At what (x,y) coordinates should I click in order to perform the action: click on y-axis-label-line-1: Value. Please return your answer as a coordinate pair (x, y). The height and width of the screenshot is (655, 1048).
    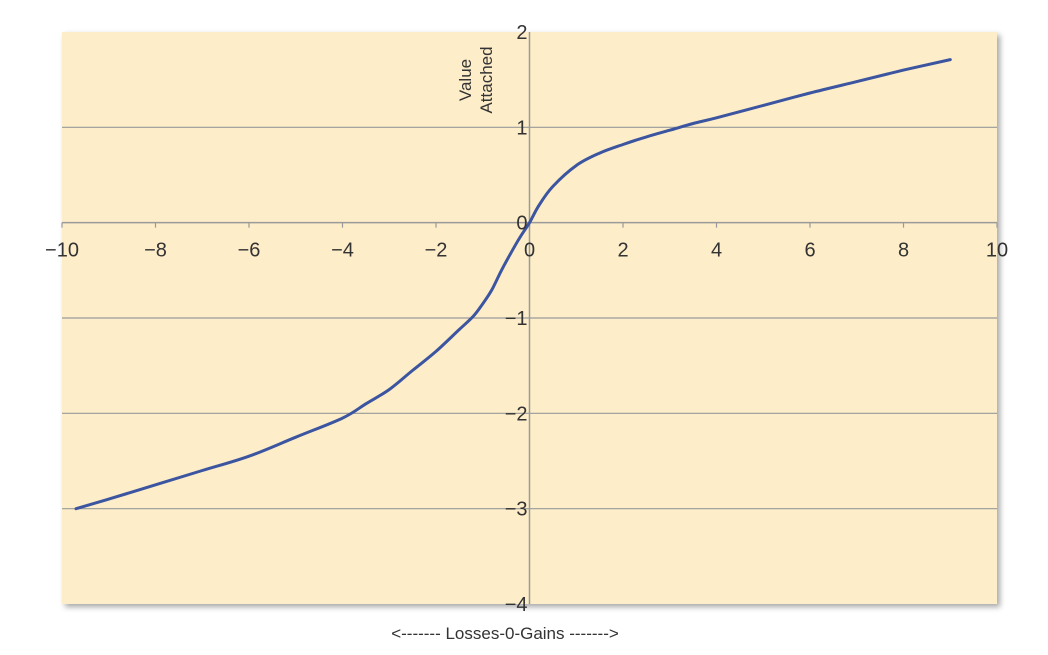
    Looking at the image, I should click on (465, 80).